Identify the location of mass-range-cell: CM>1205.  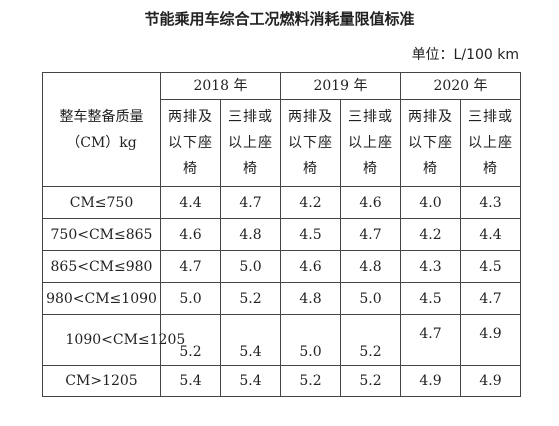
(101, 381).